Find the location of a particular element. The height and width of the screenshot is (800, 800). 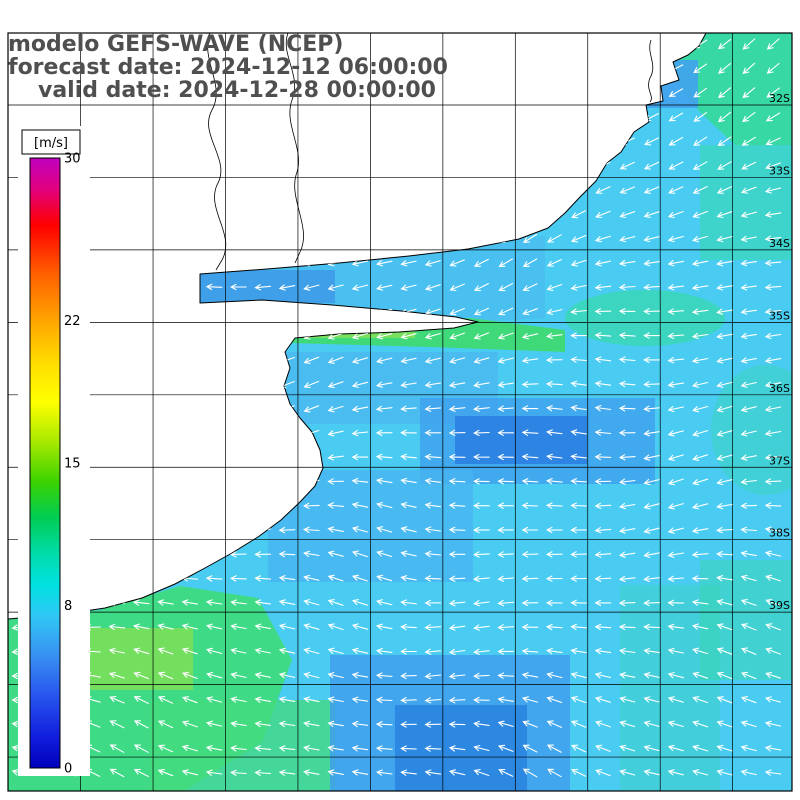

valid-date-line: valid date: 2024-12-28 00:00:00 is located at coordinates (237, 90).